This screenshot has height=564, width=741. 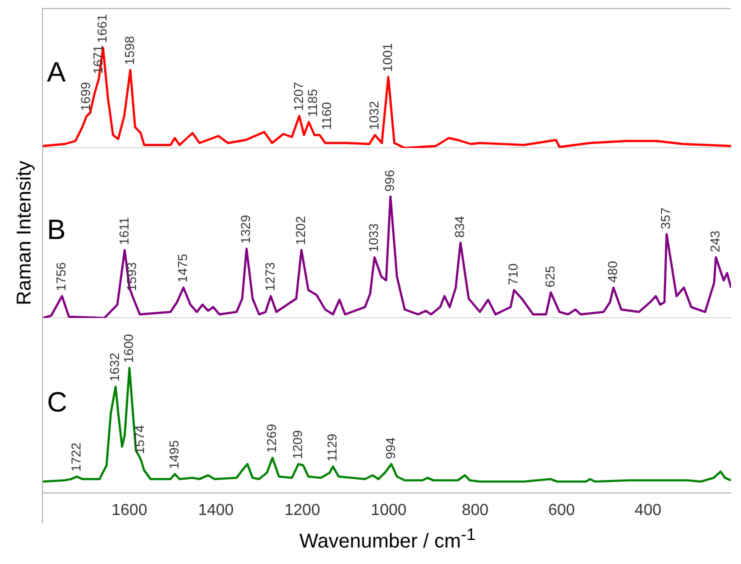 What do you see at coordinates (648, 510) in the screenshot?
I see `x-tick-label: 400` at bounding box center [648, 510].